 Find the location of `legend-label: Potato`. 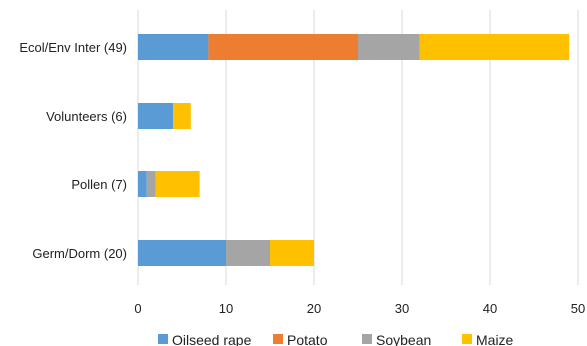

legend-label: Potato is located at coordinates (307, 339).